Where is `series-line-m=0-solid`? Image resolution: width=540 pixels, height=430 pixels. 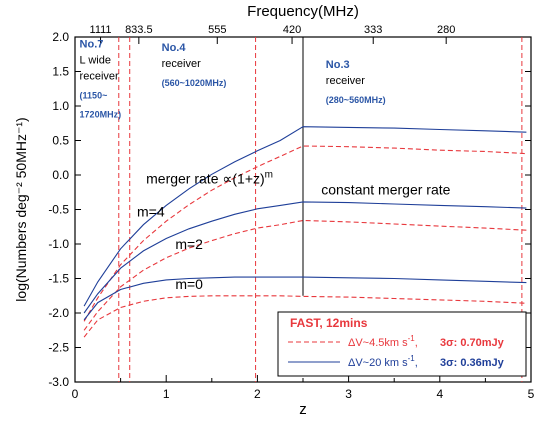 series-line-m=0-solid is located at coordinates (305, 298).